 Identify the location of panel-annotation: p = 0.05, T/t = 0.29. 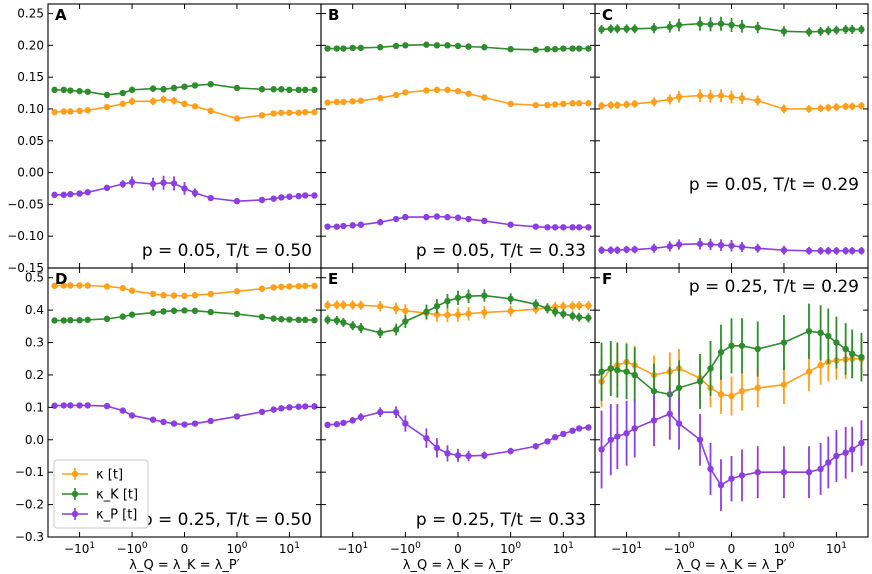
(774, 185).